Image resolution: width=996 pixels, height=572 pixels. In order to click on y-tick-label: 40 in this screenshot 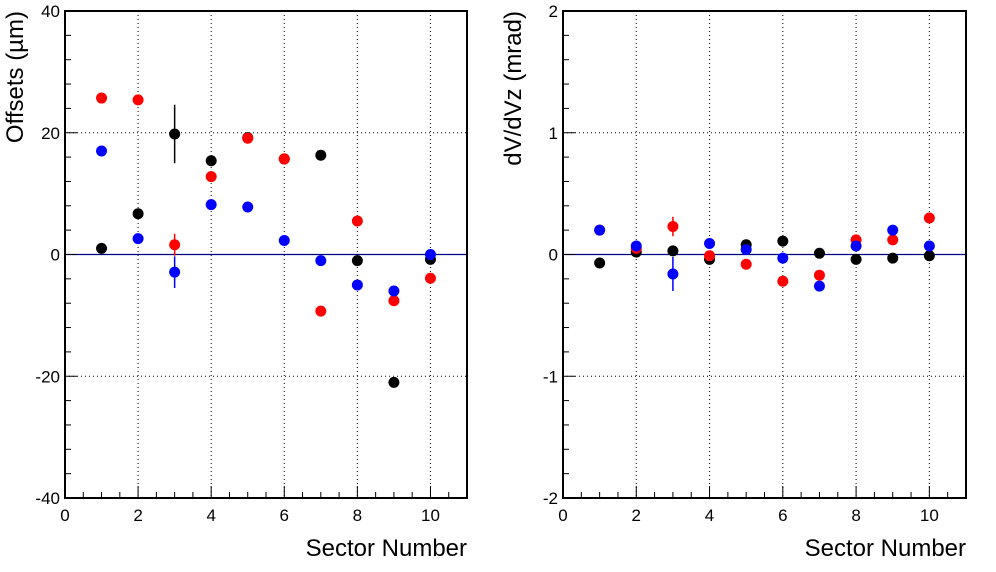, I will do `click(50, 11)`.